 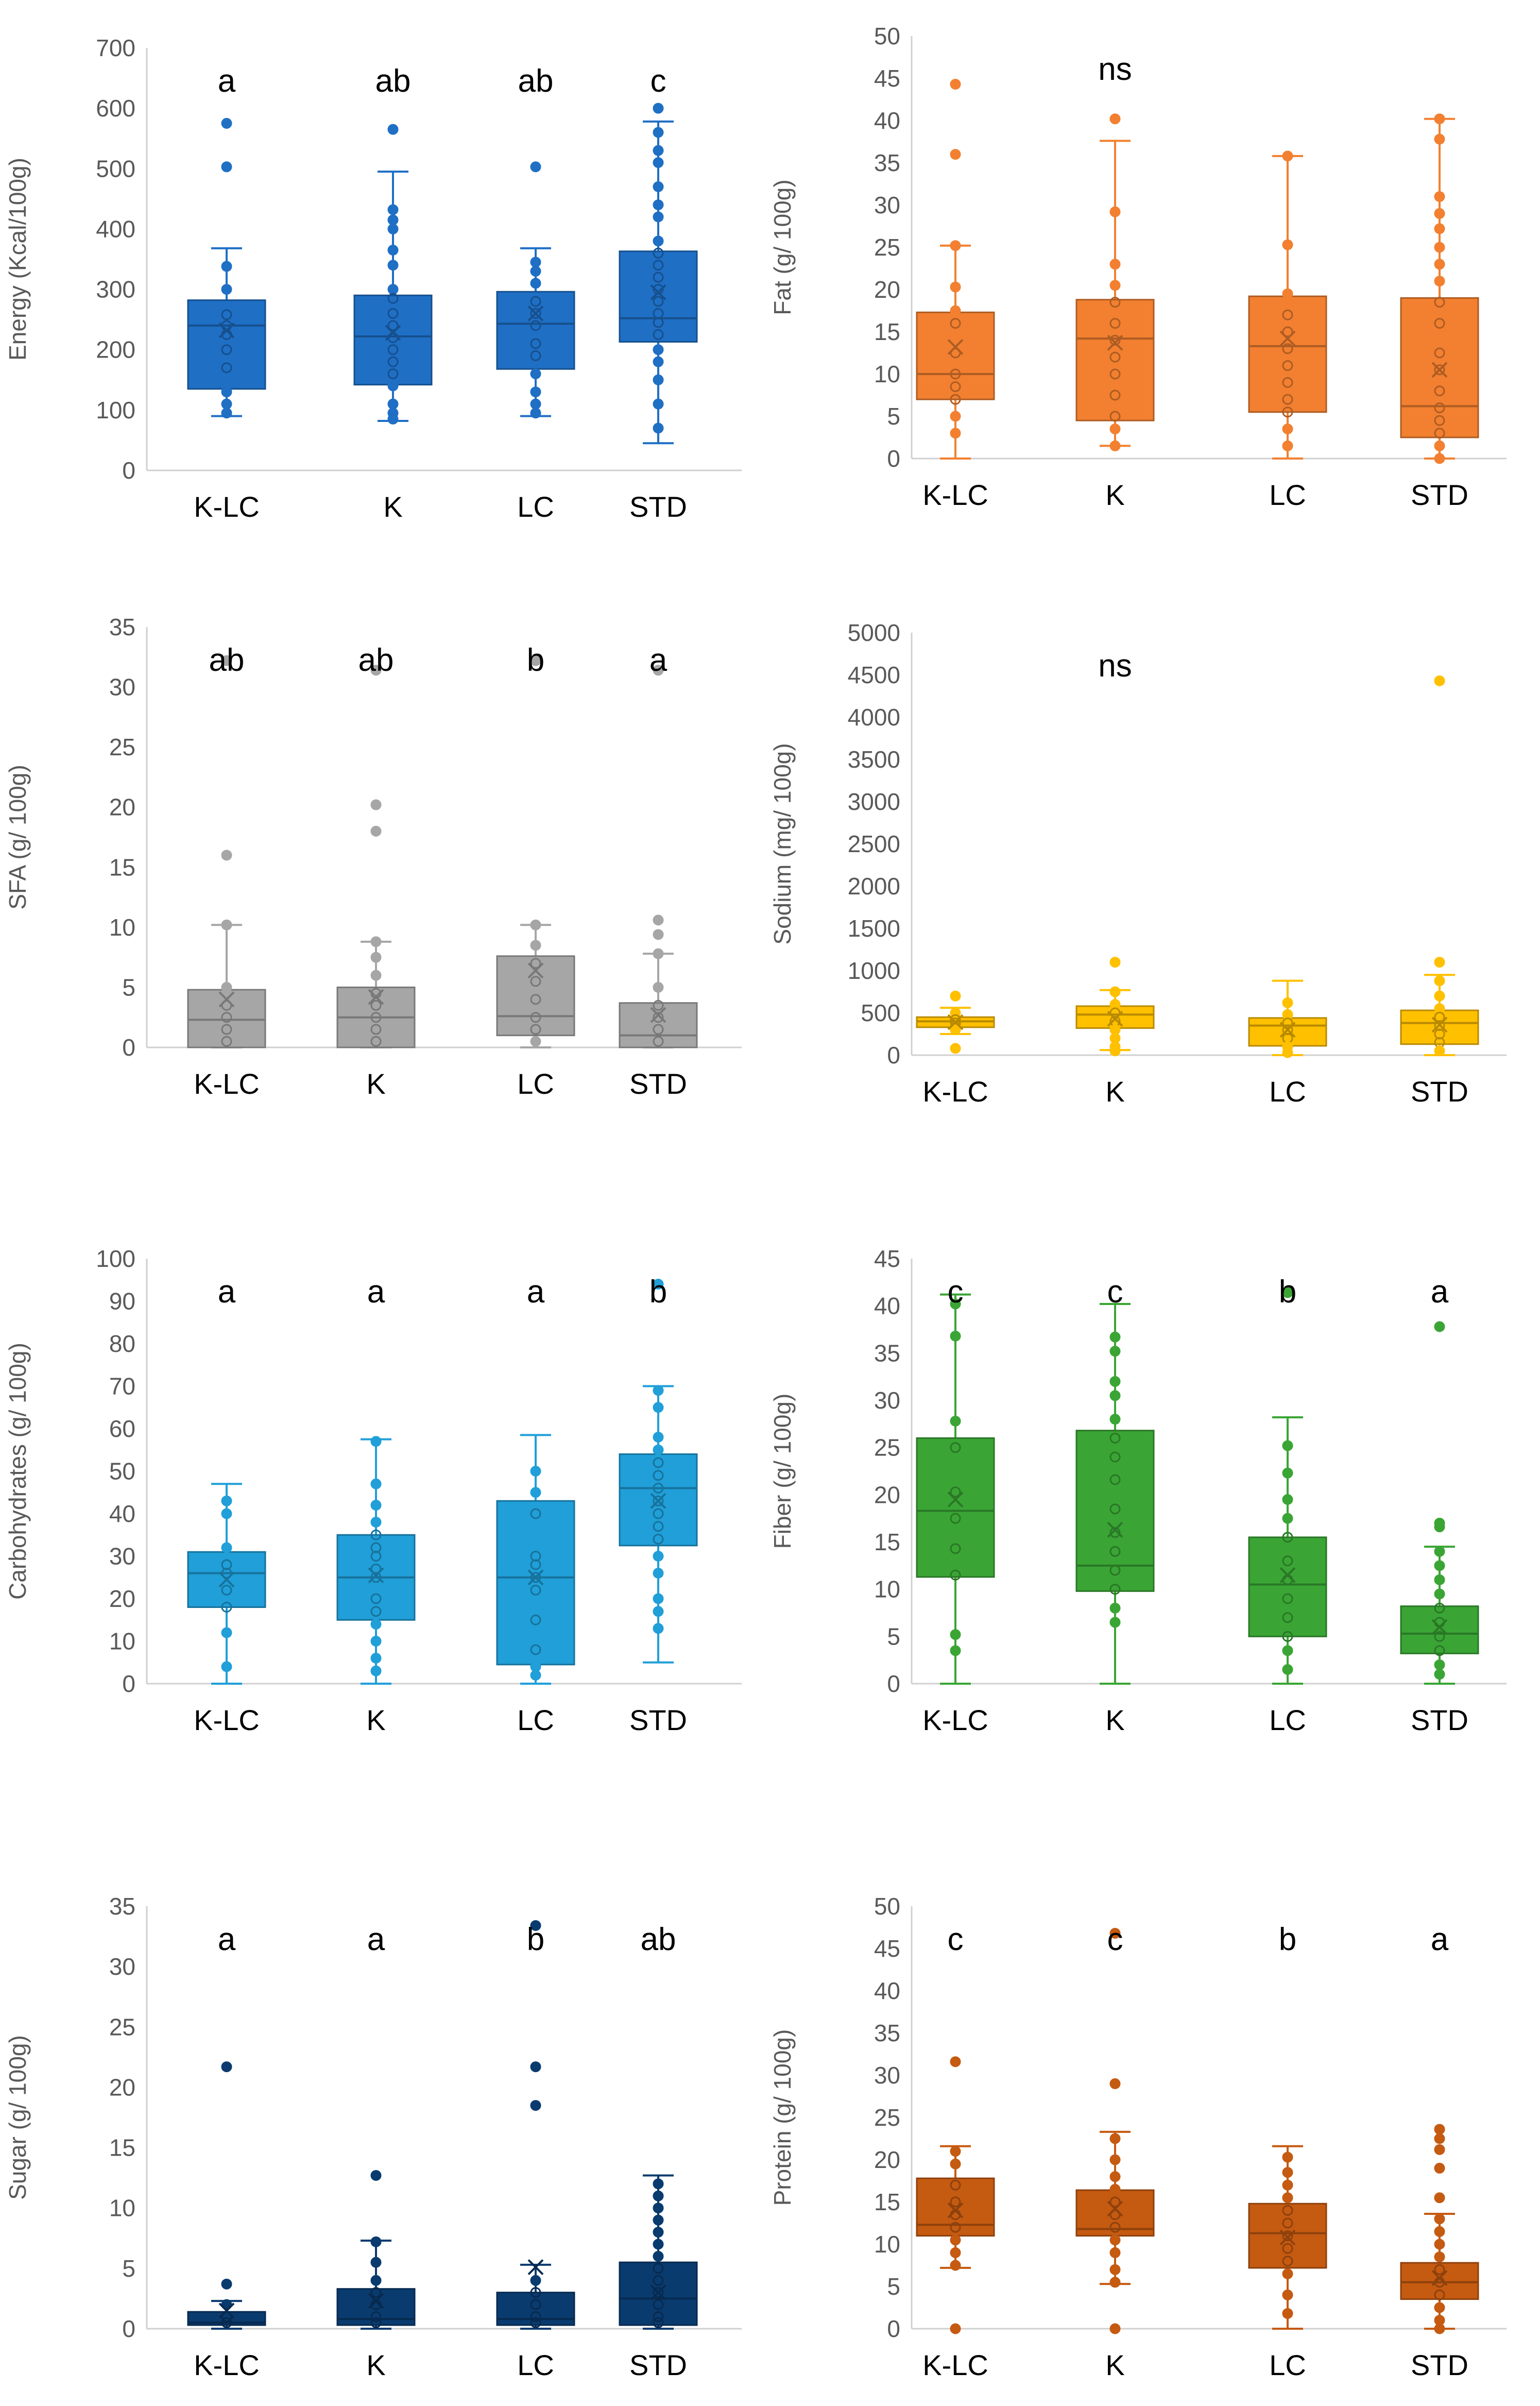 I want to click on box-lc, so click(x=1287, y=1018).